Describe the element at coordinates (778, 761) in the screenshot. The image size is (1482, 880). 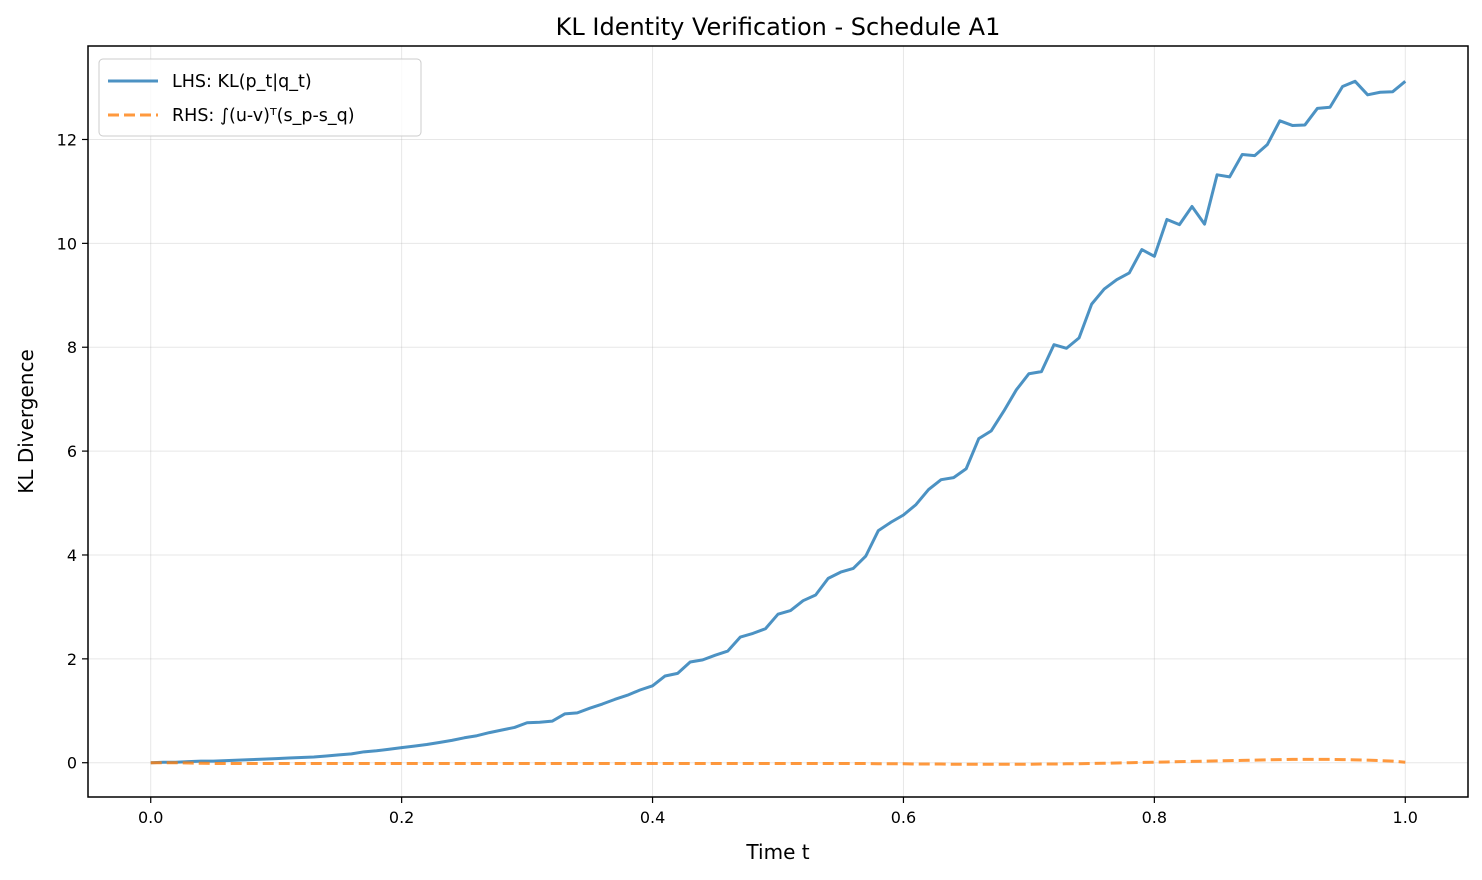
I see `series-line-rhs` at that location.